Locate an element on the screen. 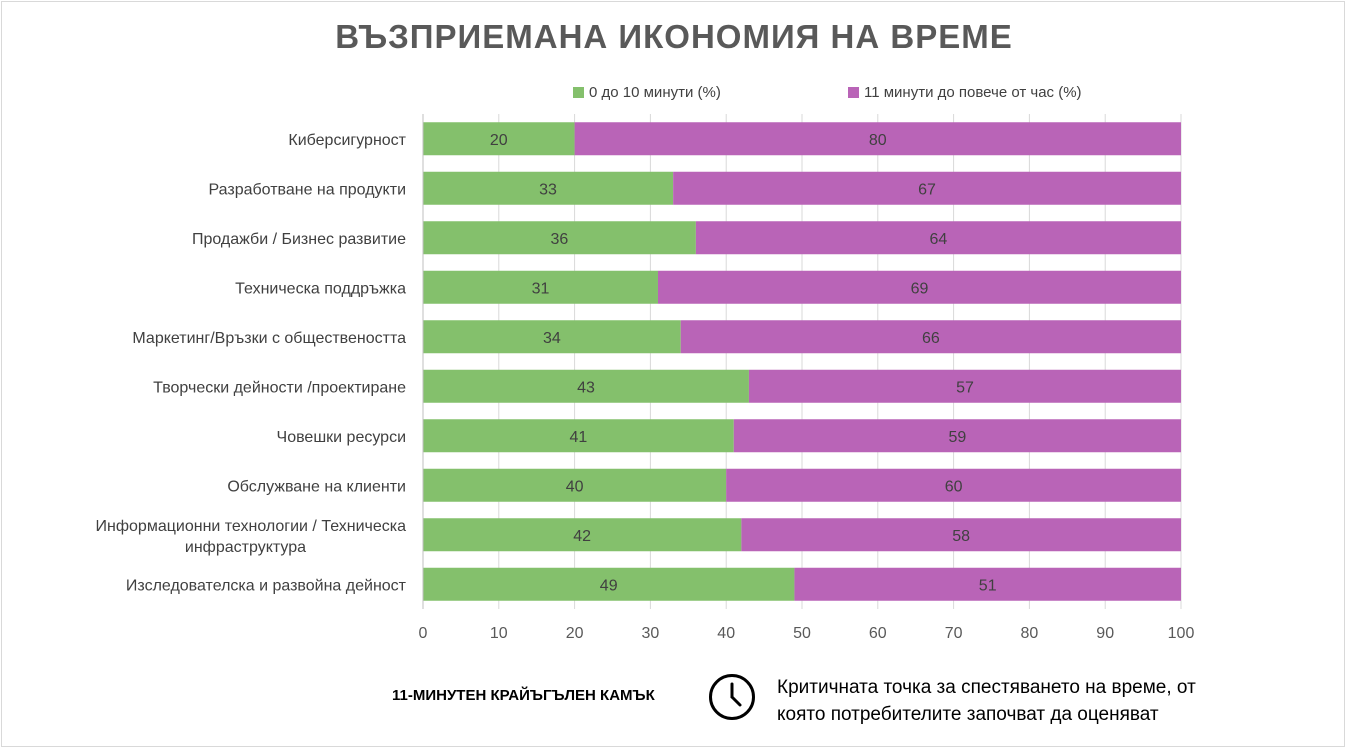  data-label: 31 is located at coordinates (541, 288).